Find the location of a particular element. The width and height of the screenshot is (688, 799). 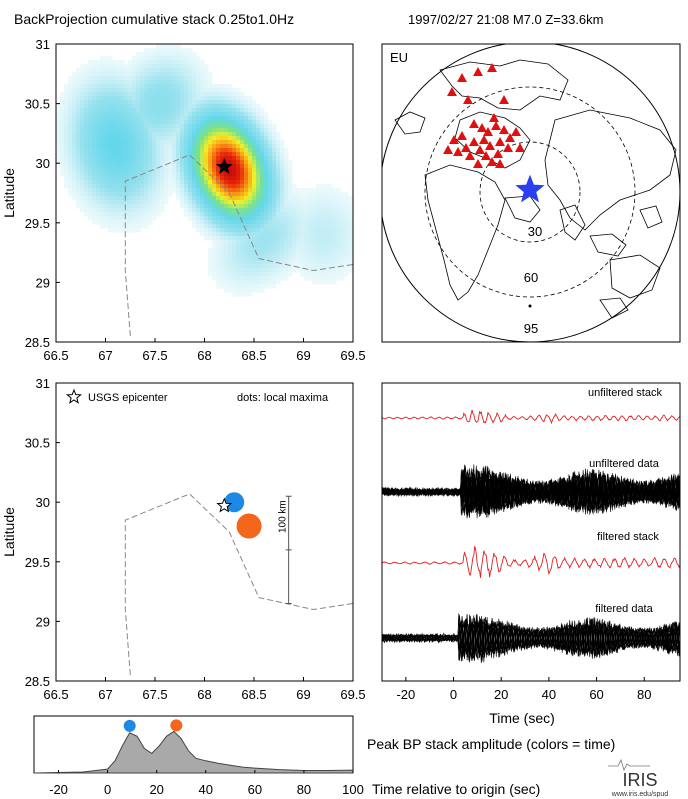

map1-ytick-label: 29 is located at coordinates (43, 282).